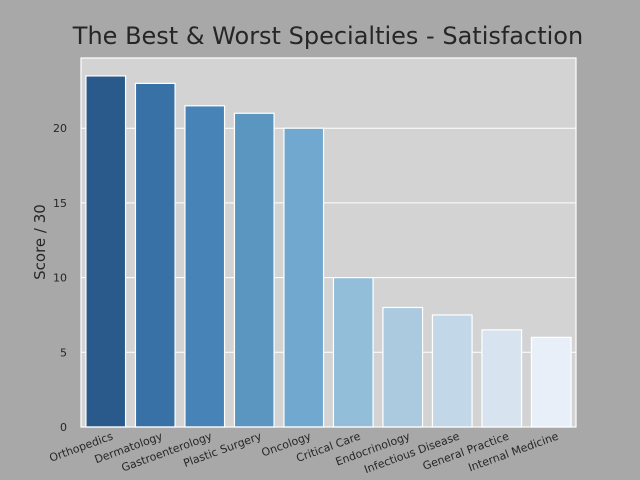 The width and height of the screenshot is (640, 480). What do you see at coordinates (63, 427) in the screenshot?
I see `y-tick-label: 0` at bounding box center [63, 427].